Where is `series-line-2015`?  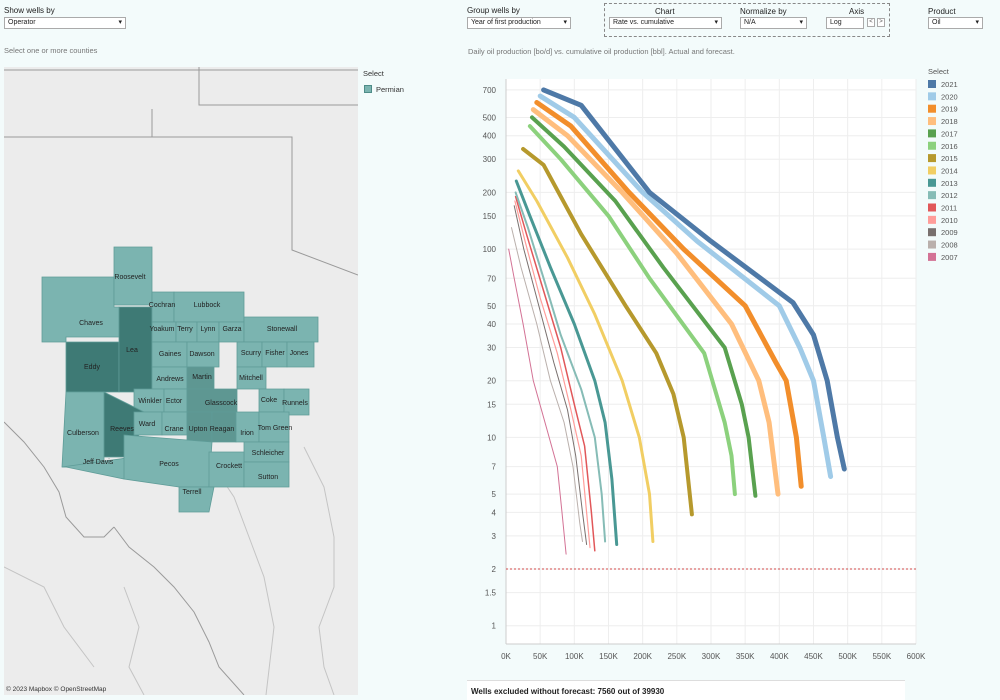
series-line-2015 is located at coordinates (607, 332).